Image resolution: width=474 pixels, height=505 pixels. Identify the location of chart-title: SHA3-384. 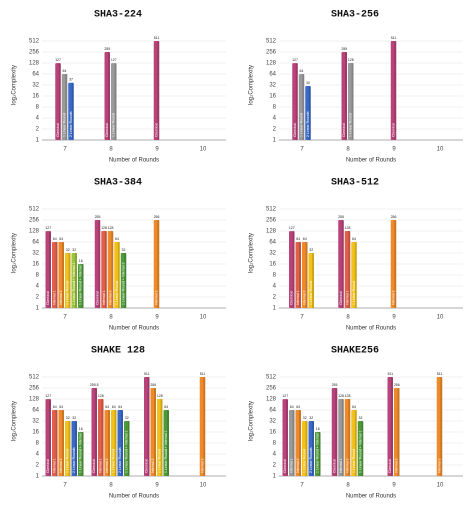
(118, 183).